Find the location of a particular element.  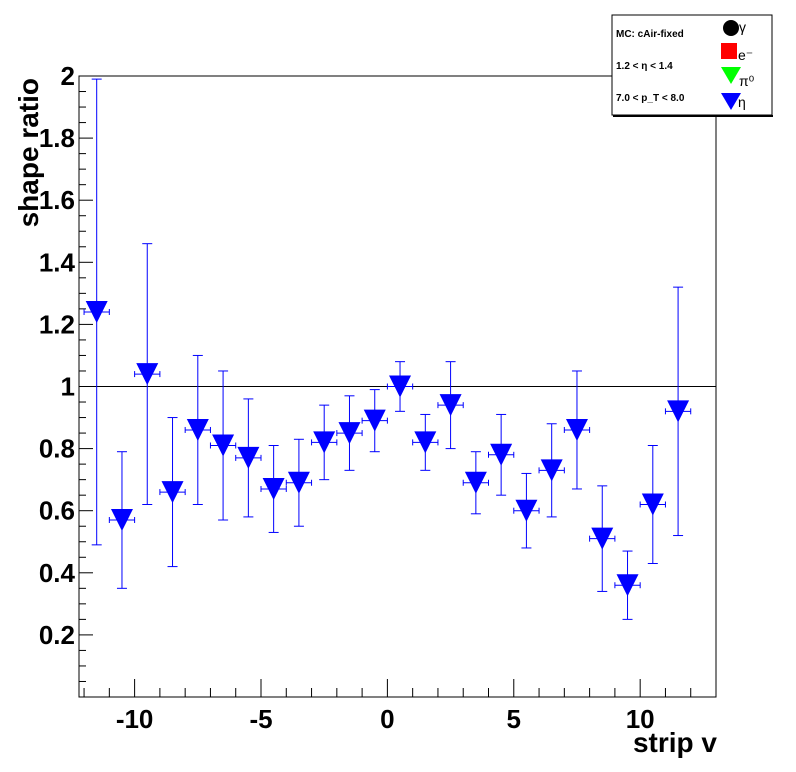

y-axis-title: shape ratio is located at coordinates (28, 152).